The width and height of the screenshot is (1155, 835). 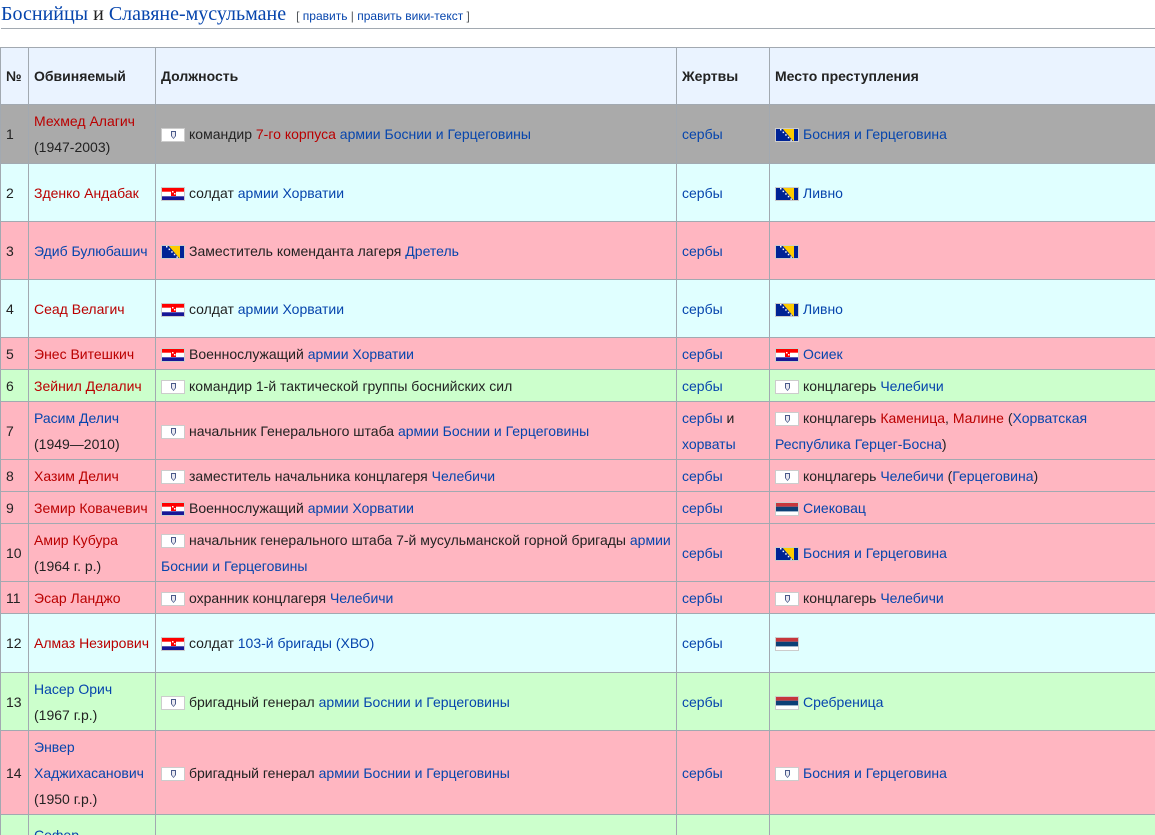 I want to click on number-cell: 3, so click(x=14, y=250).